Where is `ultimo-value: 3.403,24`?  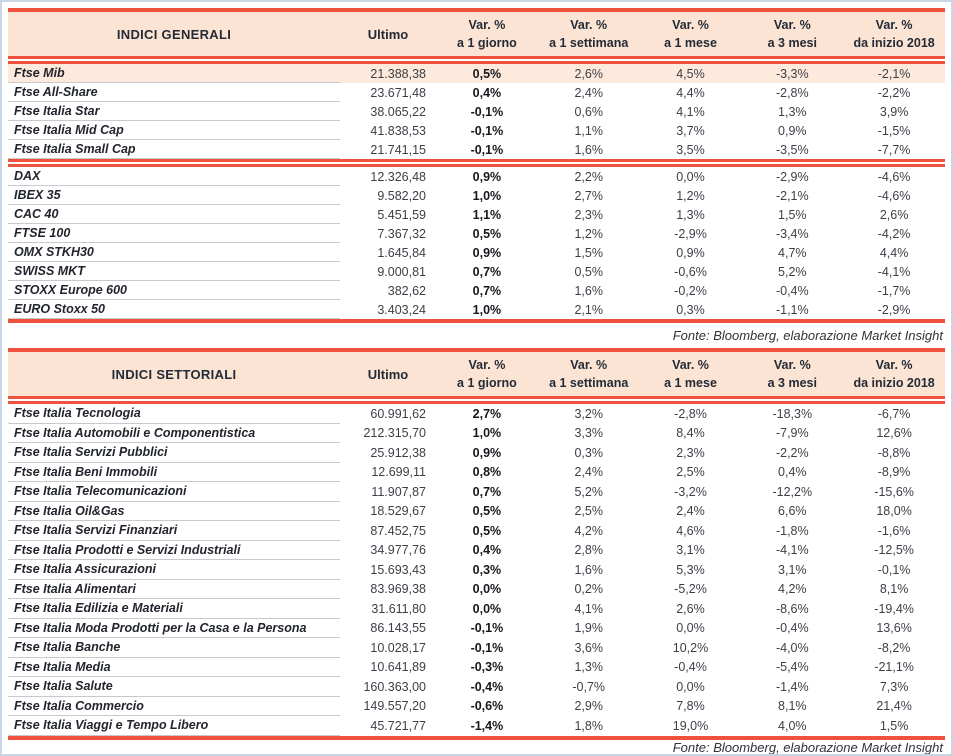
ultimo-value: 3.403,24 is located at coordinates (401, 309).